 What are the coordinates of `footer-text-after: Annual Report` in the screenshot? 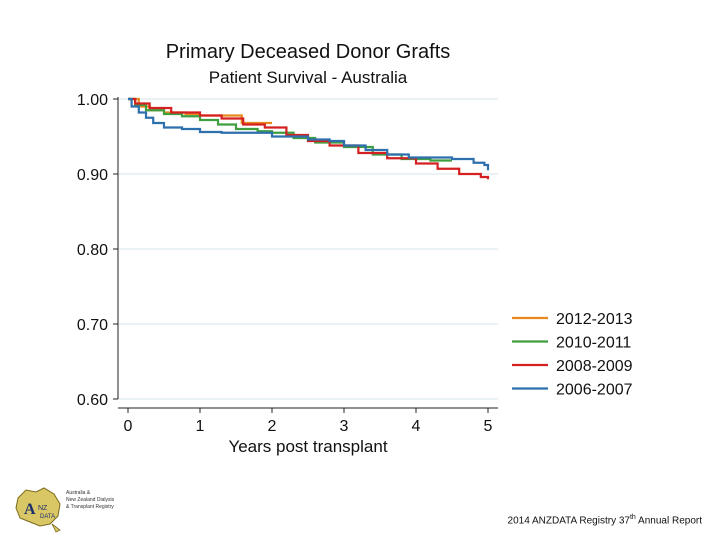 It's located at (668, 520).